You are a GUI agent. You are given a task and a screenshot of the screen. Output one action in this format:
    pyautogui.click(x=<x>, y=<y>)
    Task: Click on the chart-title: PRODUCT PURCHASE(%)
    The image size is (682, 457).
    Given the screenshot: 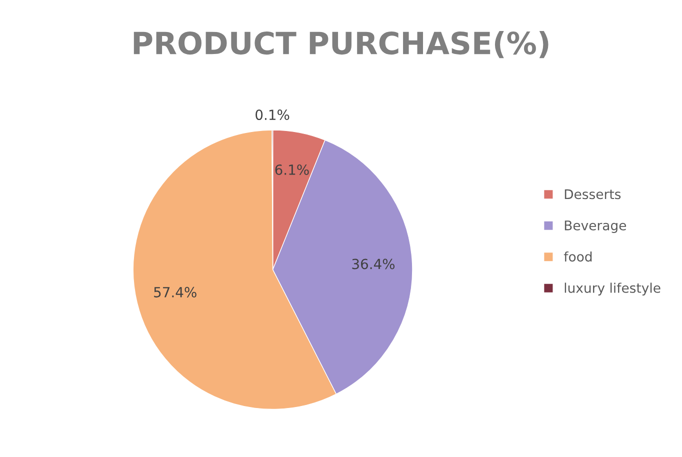 What is the action you would take?
    pyautogui.click(x=341, y=44)
    